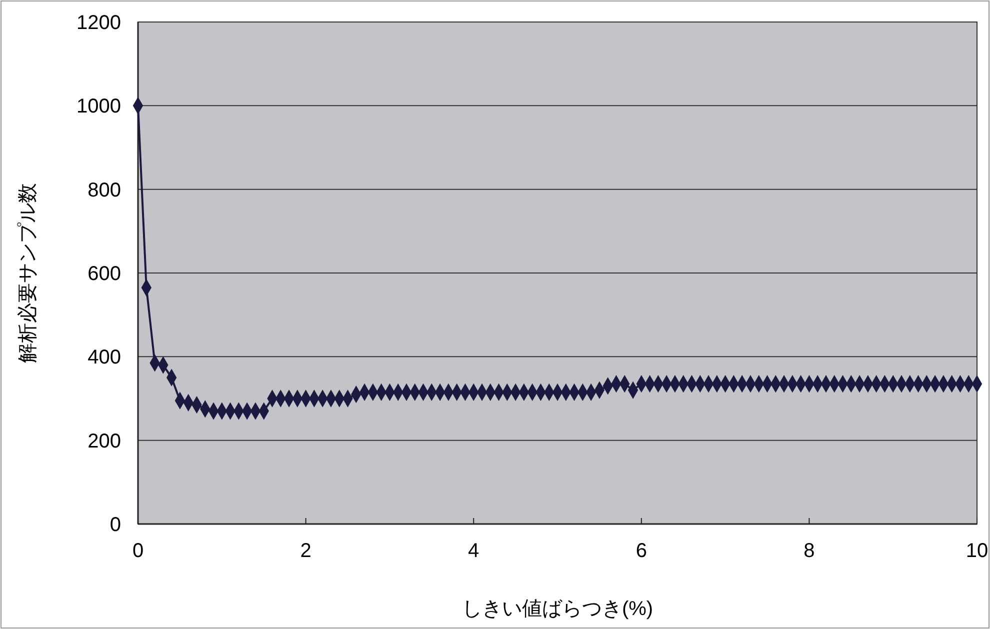 This screenshot has width=990, height=629. What do you see at coordinates (977, 551) in the screenshot?
I see `x-tick-label: 10` at bounding box center [977, 551].